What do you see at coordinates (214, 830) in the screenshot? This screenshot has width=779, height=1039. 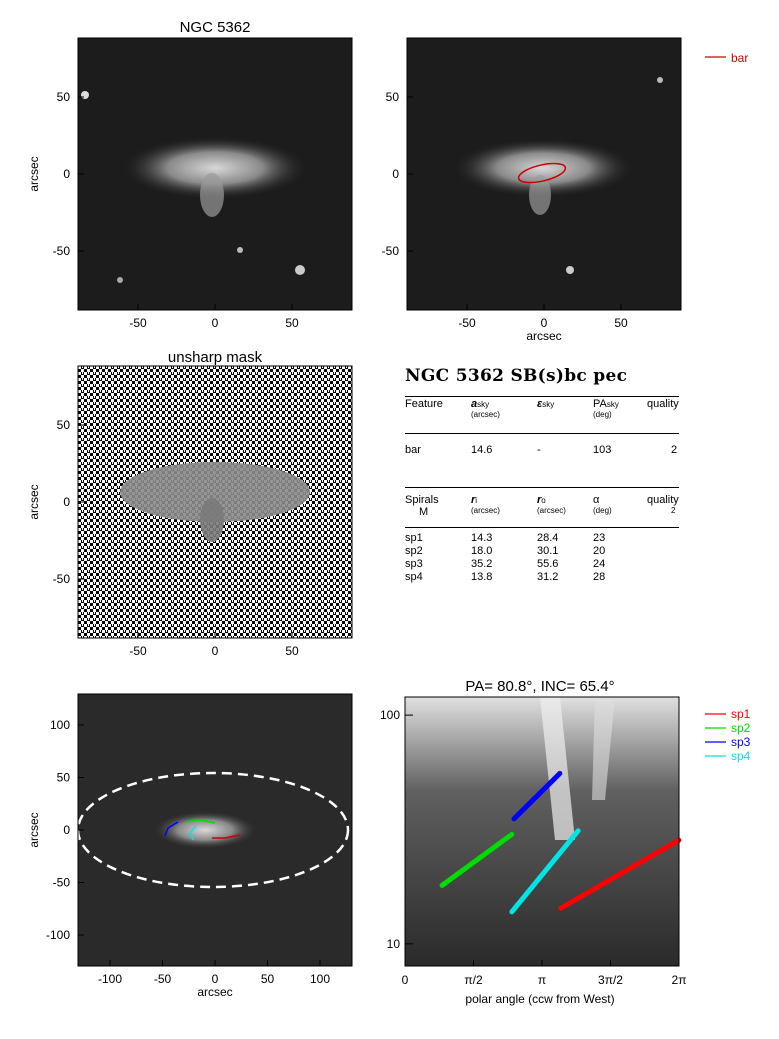 I see `panel-image-deprojected` at bounding box center [214, 830].